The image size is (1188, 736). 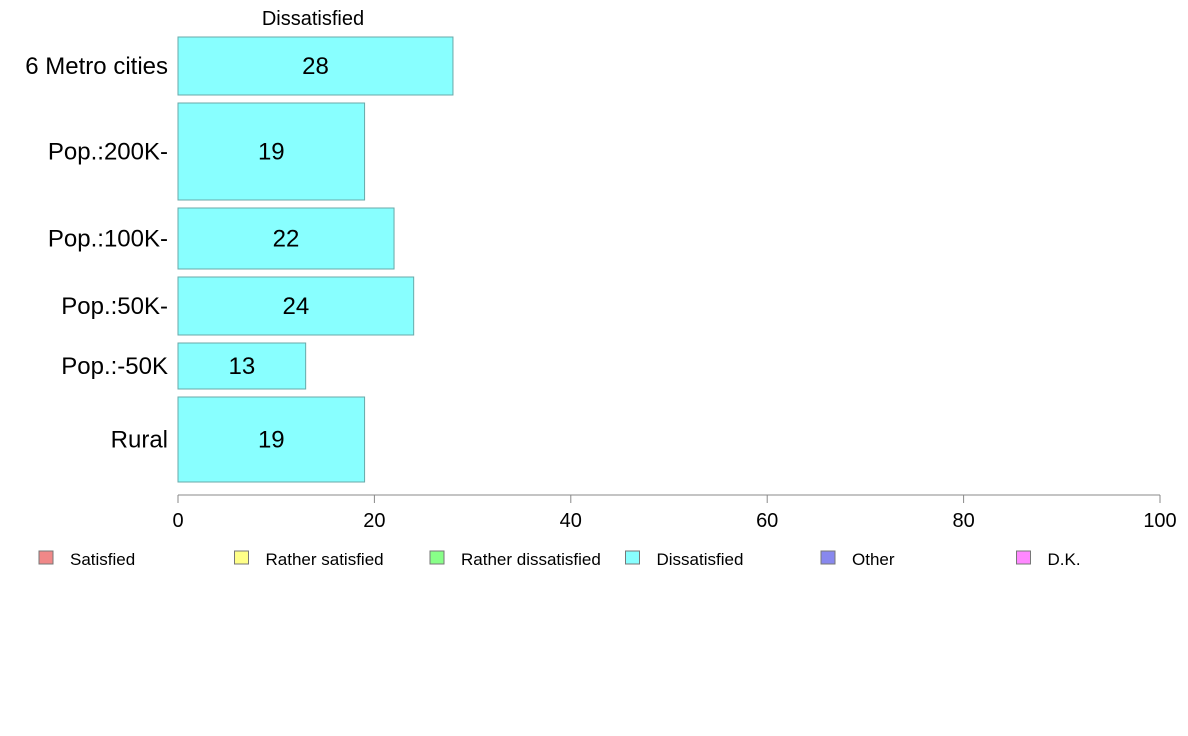 I want to click on bar-value-label: 22, so click(x=286, y=239).